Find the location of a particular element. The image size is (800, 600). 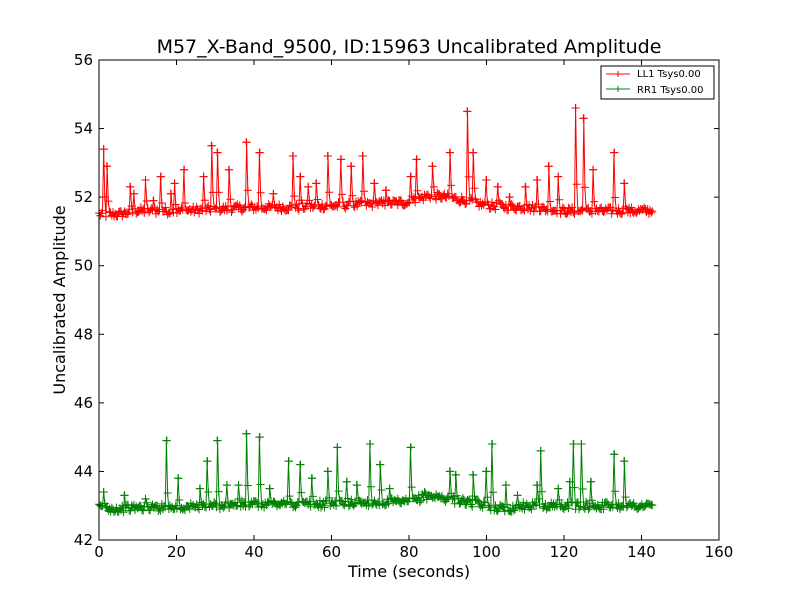

x-tick-label: 20 is located at coordinates (176, 552).